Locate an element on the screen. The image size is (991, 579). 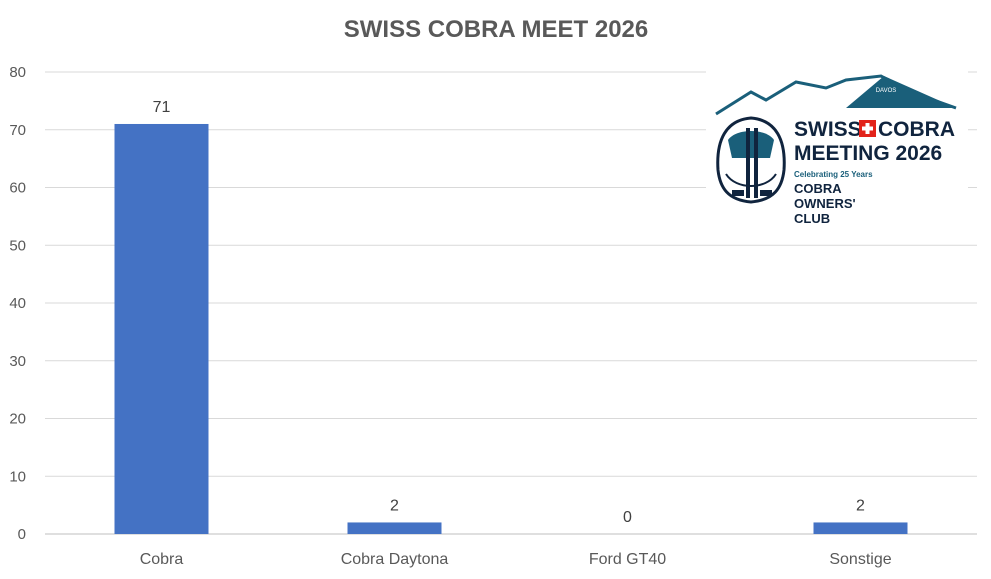
data-label: 71 is located at coordinates (162, 107).